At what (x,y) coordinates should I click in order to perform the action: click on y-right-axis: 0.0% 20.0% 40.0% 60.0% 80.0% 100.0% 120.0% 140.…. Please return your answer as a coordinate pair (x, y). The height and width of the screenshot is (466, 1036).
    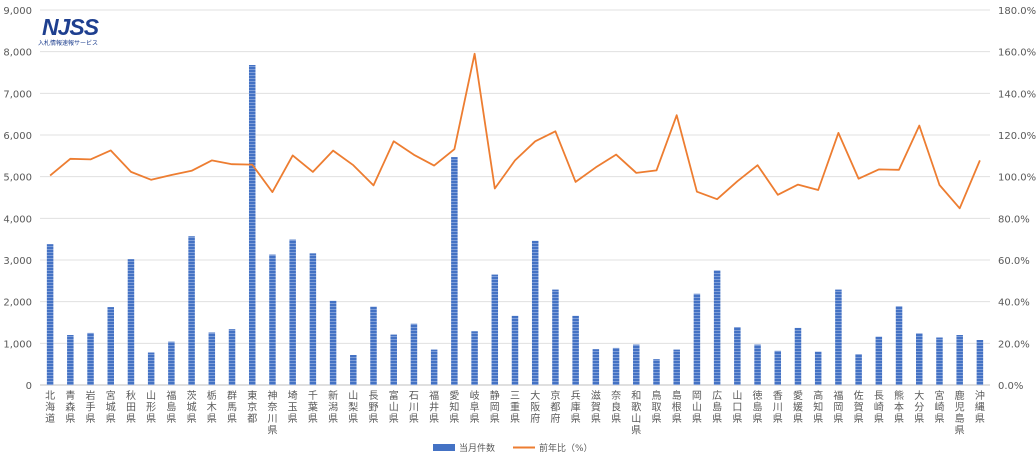
    Looking at the image, I should click on (1017, 199).